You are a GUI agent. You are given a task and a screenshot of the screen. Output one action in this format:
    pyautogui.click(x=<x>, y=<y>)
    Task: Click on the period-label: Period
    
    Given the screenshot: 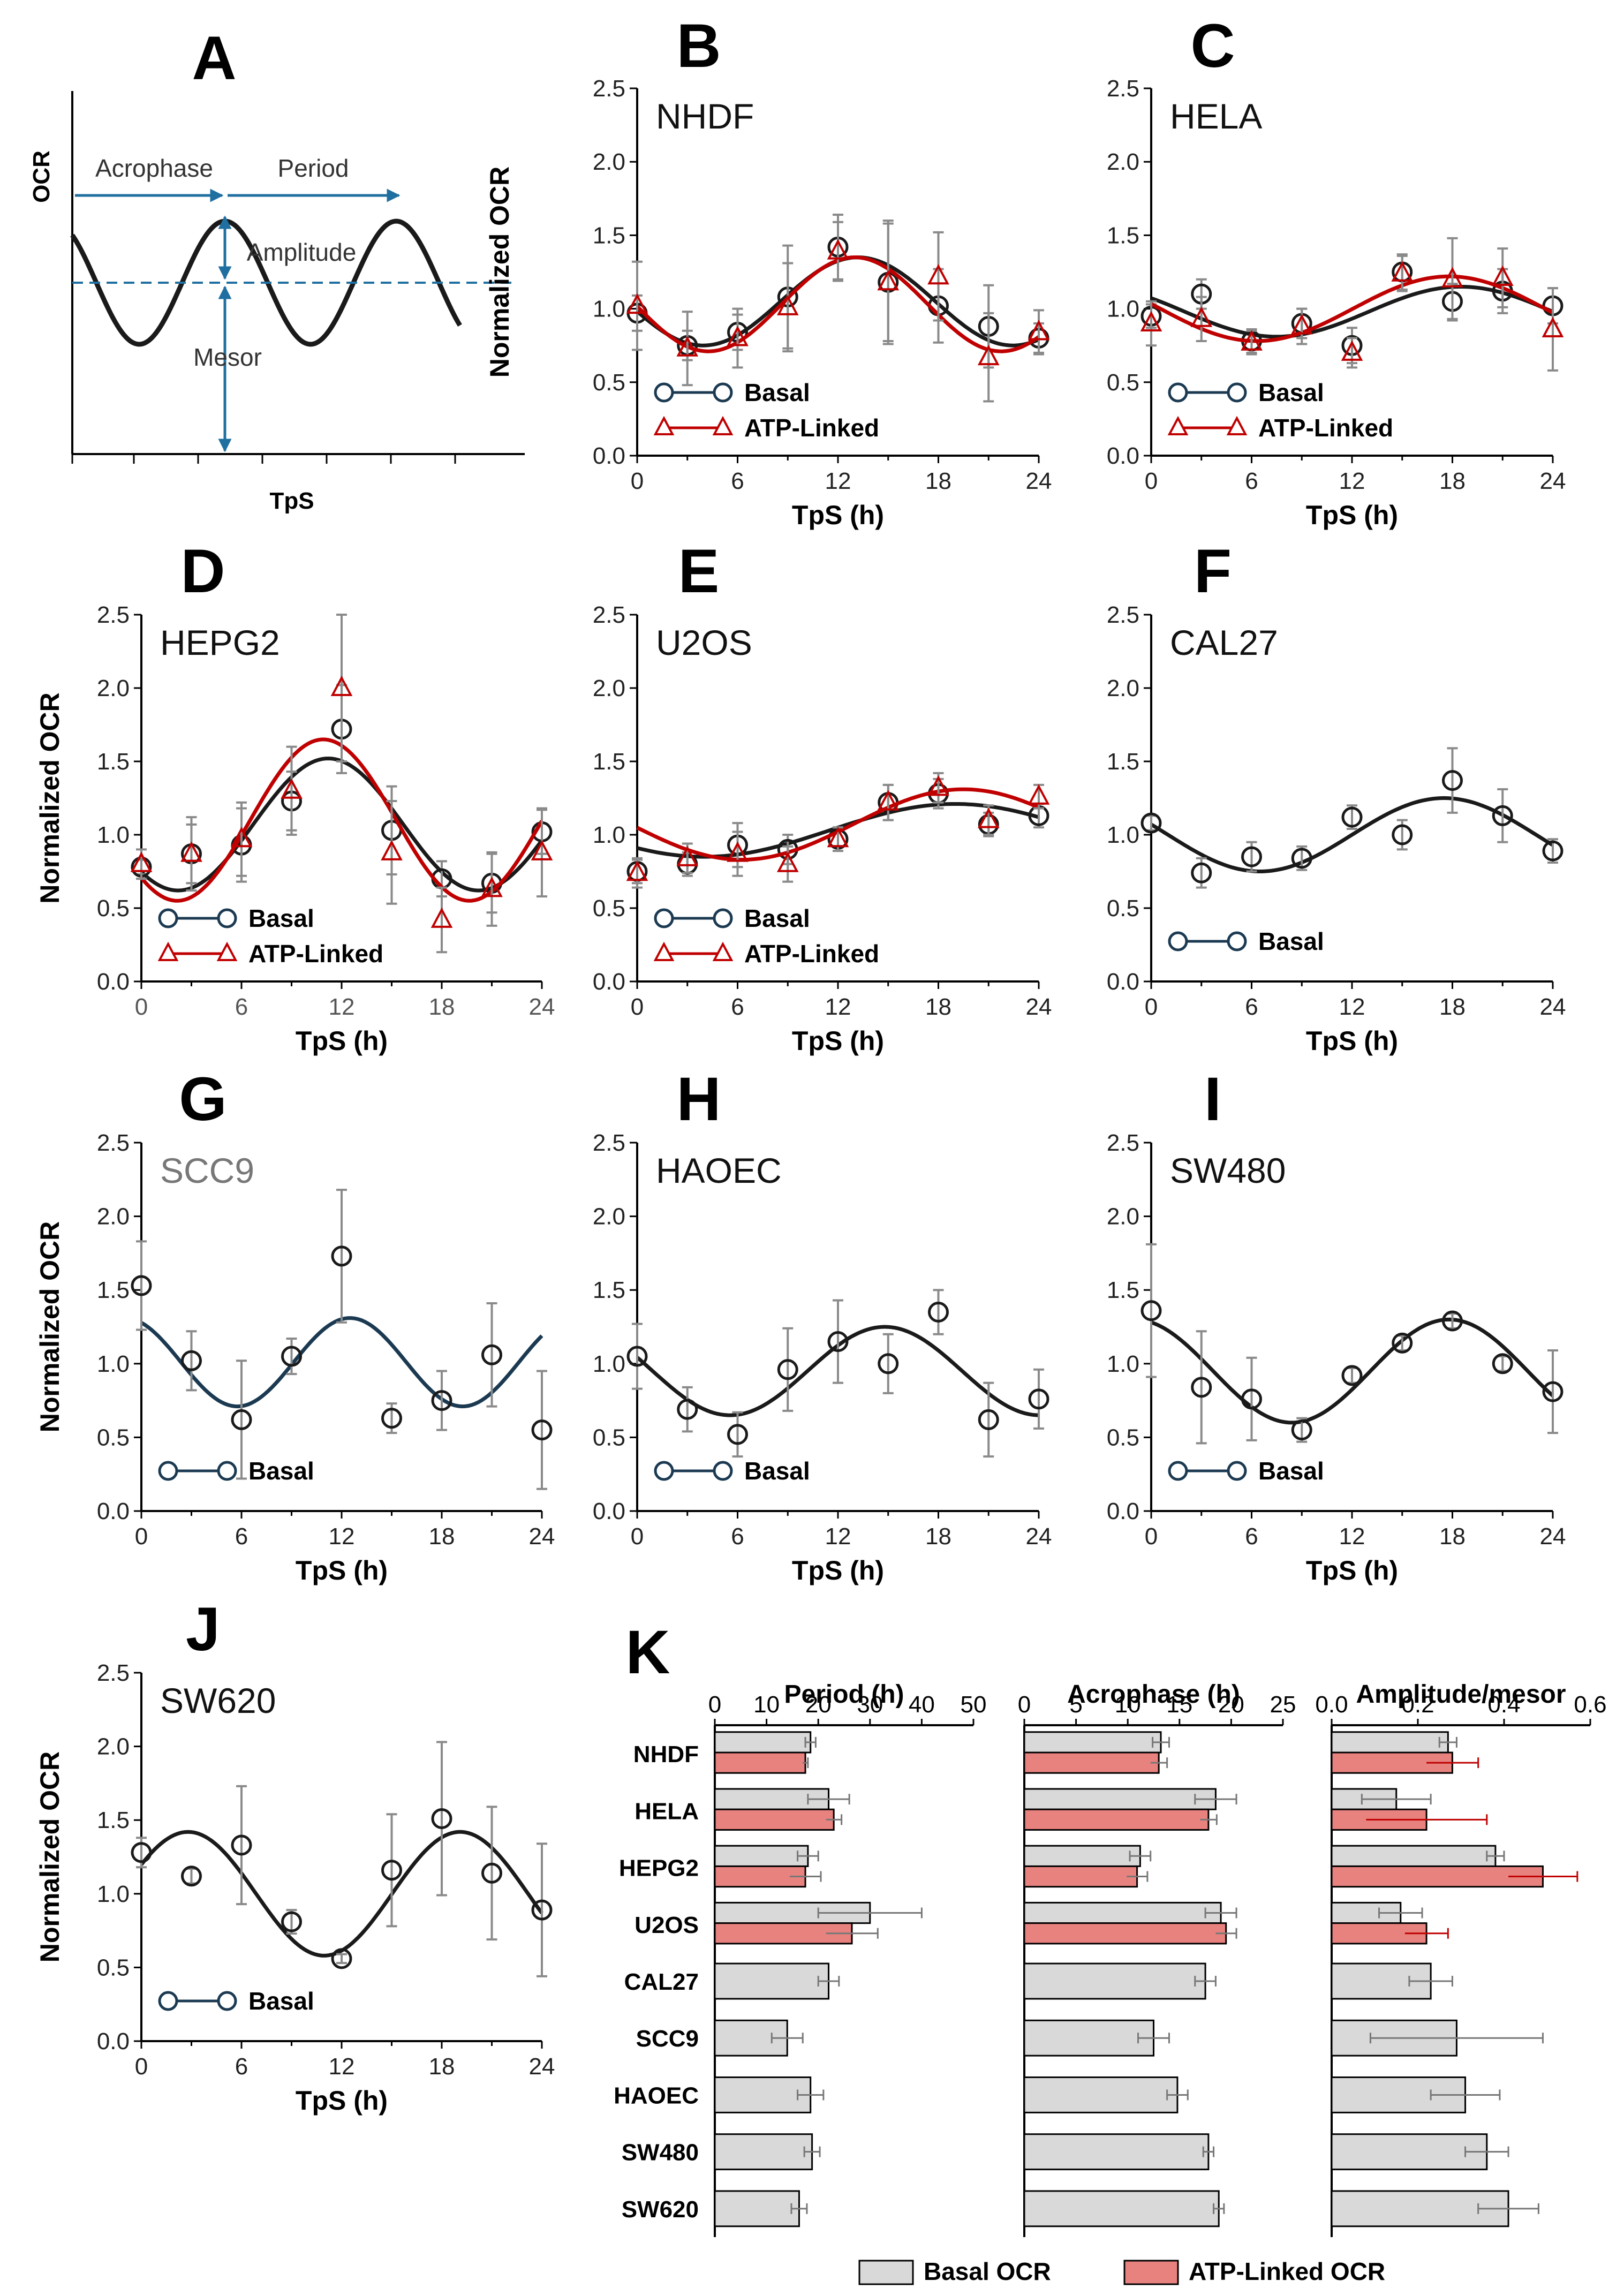 What is the action you would take?
    pyautogui.click(x=314, y=168)
    